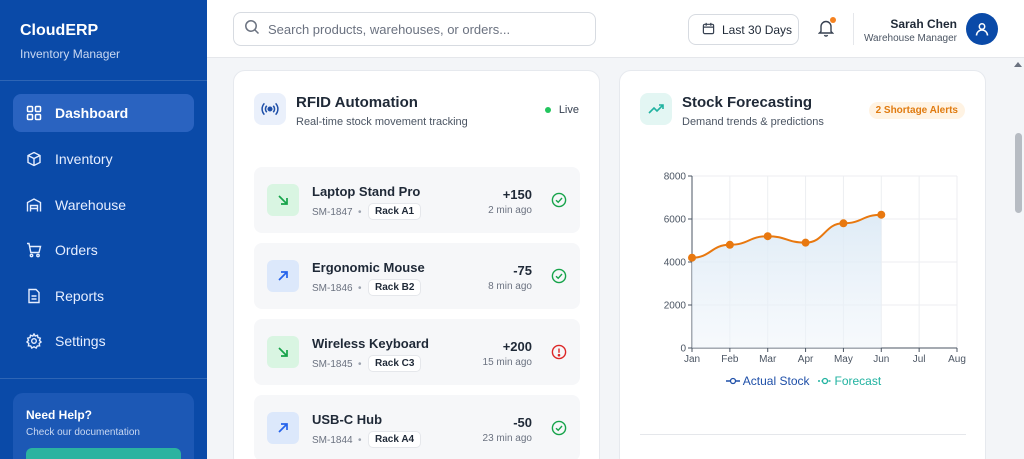  What do you see at coordinates (768, 359) in the screenshot?
I see `x-tick-label: Mar` at bounding box center [768, 359].